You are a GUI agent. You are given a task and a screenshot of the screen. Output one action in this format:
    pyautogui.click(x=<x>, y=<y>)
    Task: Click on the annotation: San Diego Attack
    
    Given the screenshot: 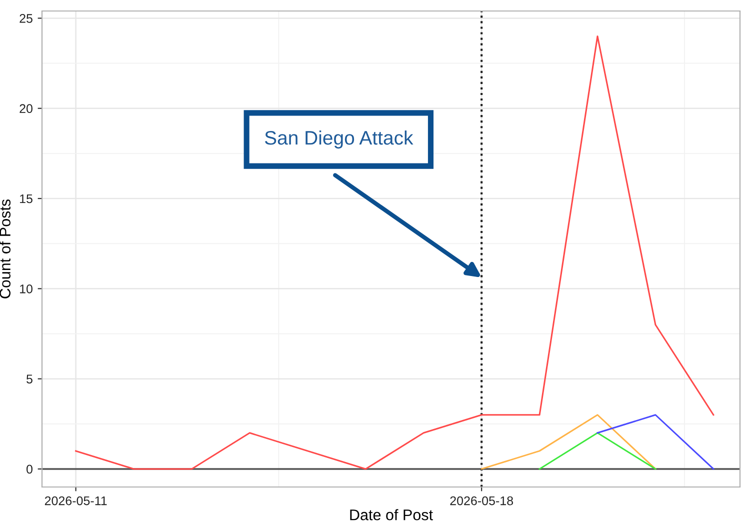 What is the action you would take?
    pyautogui.click(x=339, y=139)
    